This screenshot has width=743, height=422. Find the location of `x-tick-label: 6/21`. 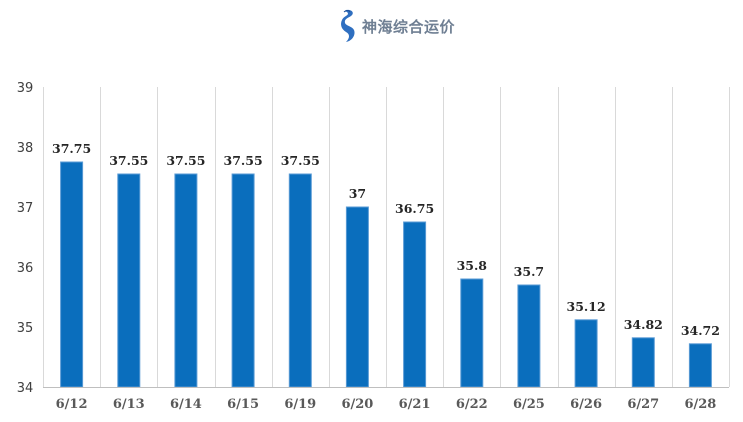

x-tick-label: 6/21 is located at coordinates (415, 404).